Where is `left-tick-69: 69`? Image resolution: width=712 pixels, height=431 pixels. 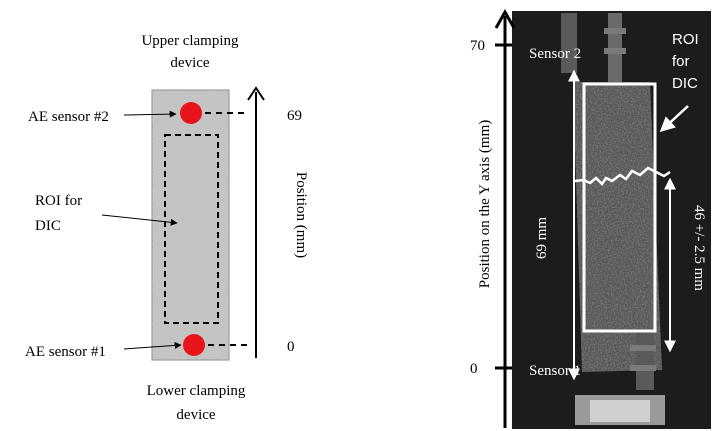
left-tick-69: 69 is located at coordinates (294, 116).